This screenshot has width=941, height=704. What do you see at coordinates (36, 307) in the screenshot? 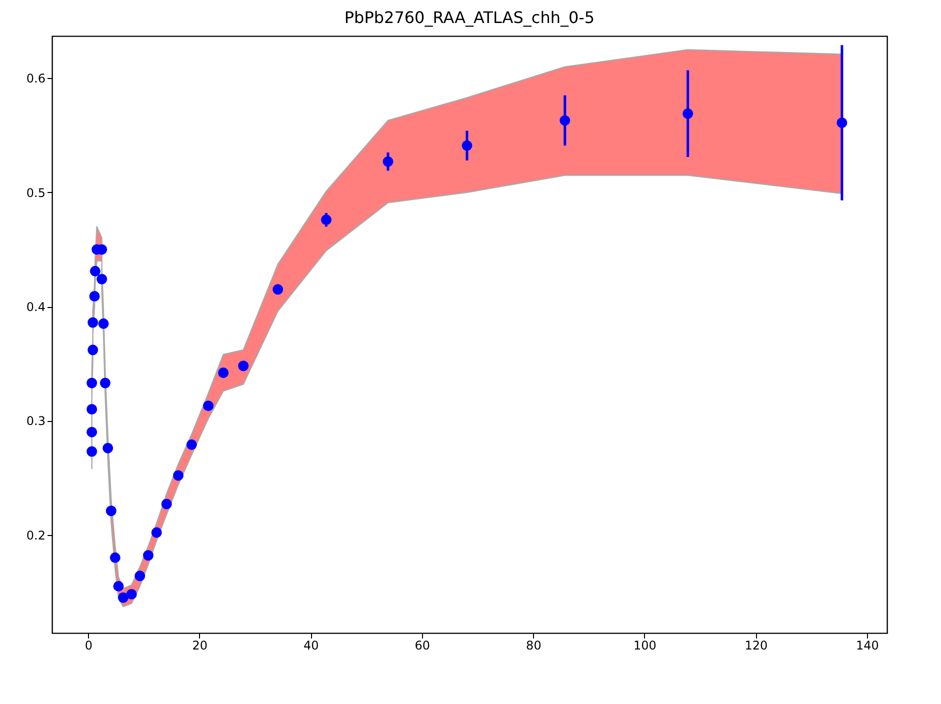
I see `y-tick-label: 0.4` at bounding box center [36, 307].